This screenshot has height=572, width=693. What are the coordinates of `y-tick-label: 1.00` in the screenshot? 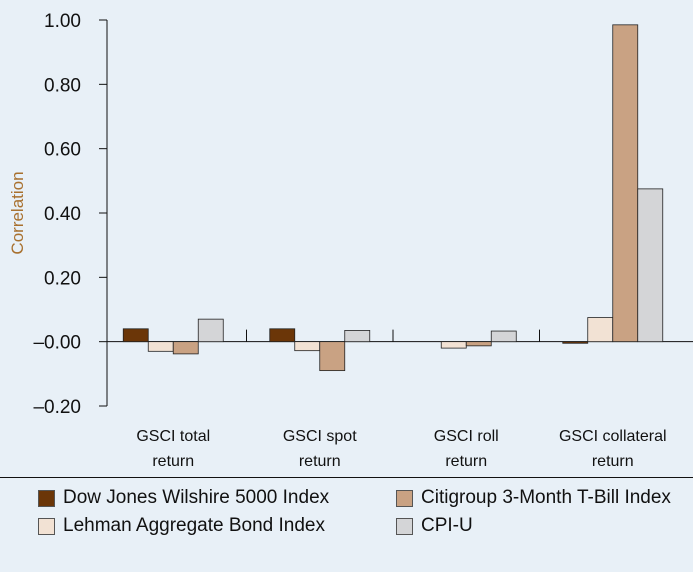 It's located at (62, 21).